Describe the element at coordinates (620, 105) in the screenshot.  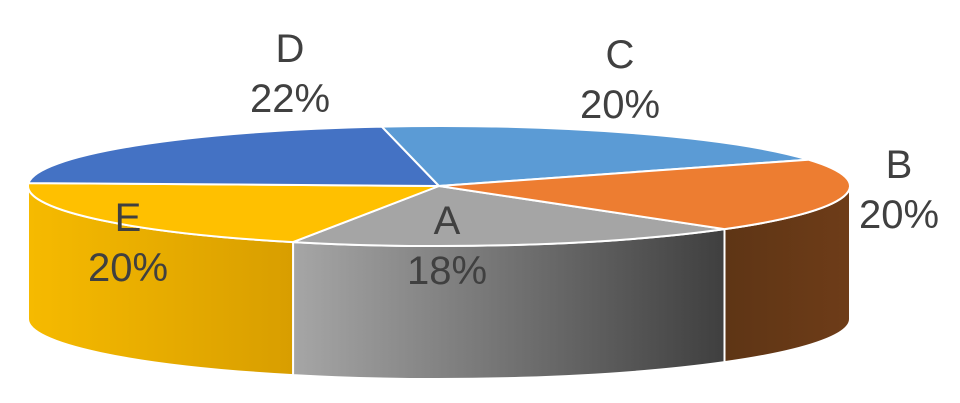
I see `slice-percent-c: 20%` at that location.